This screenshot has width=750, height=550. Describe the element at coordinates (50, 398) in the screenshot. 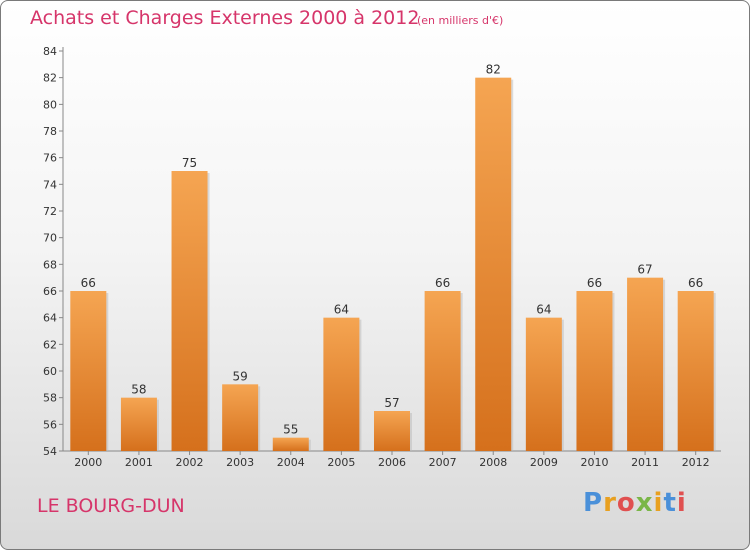

I see `y-tick-label: 58` at that location.